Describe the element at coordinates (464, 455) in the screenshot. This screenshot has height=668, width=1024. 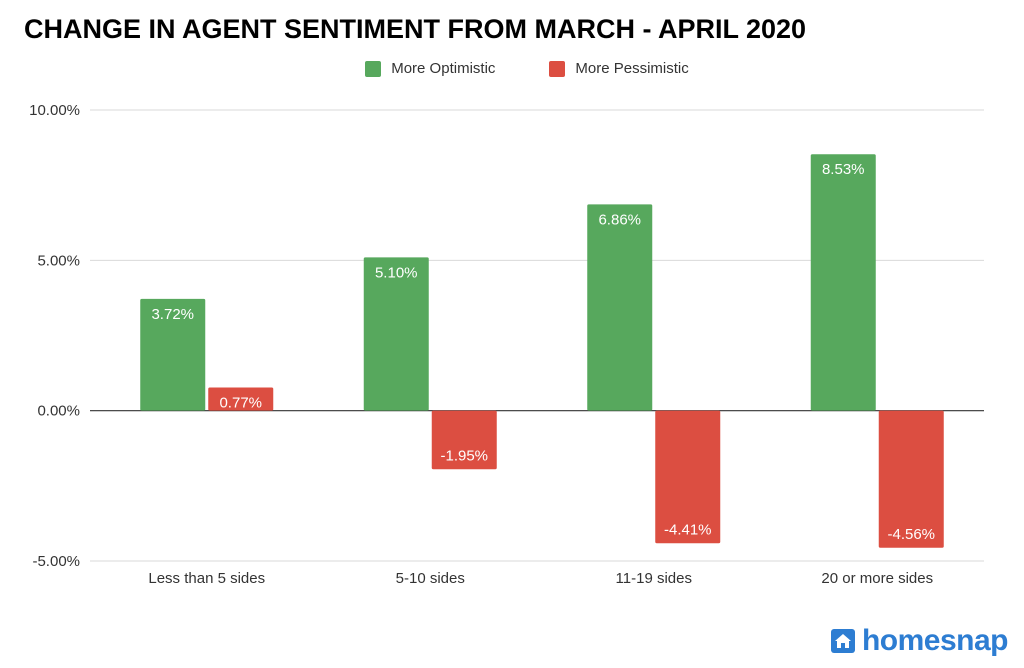
I see `data-label: -1.95%` at that location.